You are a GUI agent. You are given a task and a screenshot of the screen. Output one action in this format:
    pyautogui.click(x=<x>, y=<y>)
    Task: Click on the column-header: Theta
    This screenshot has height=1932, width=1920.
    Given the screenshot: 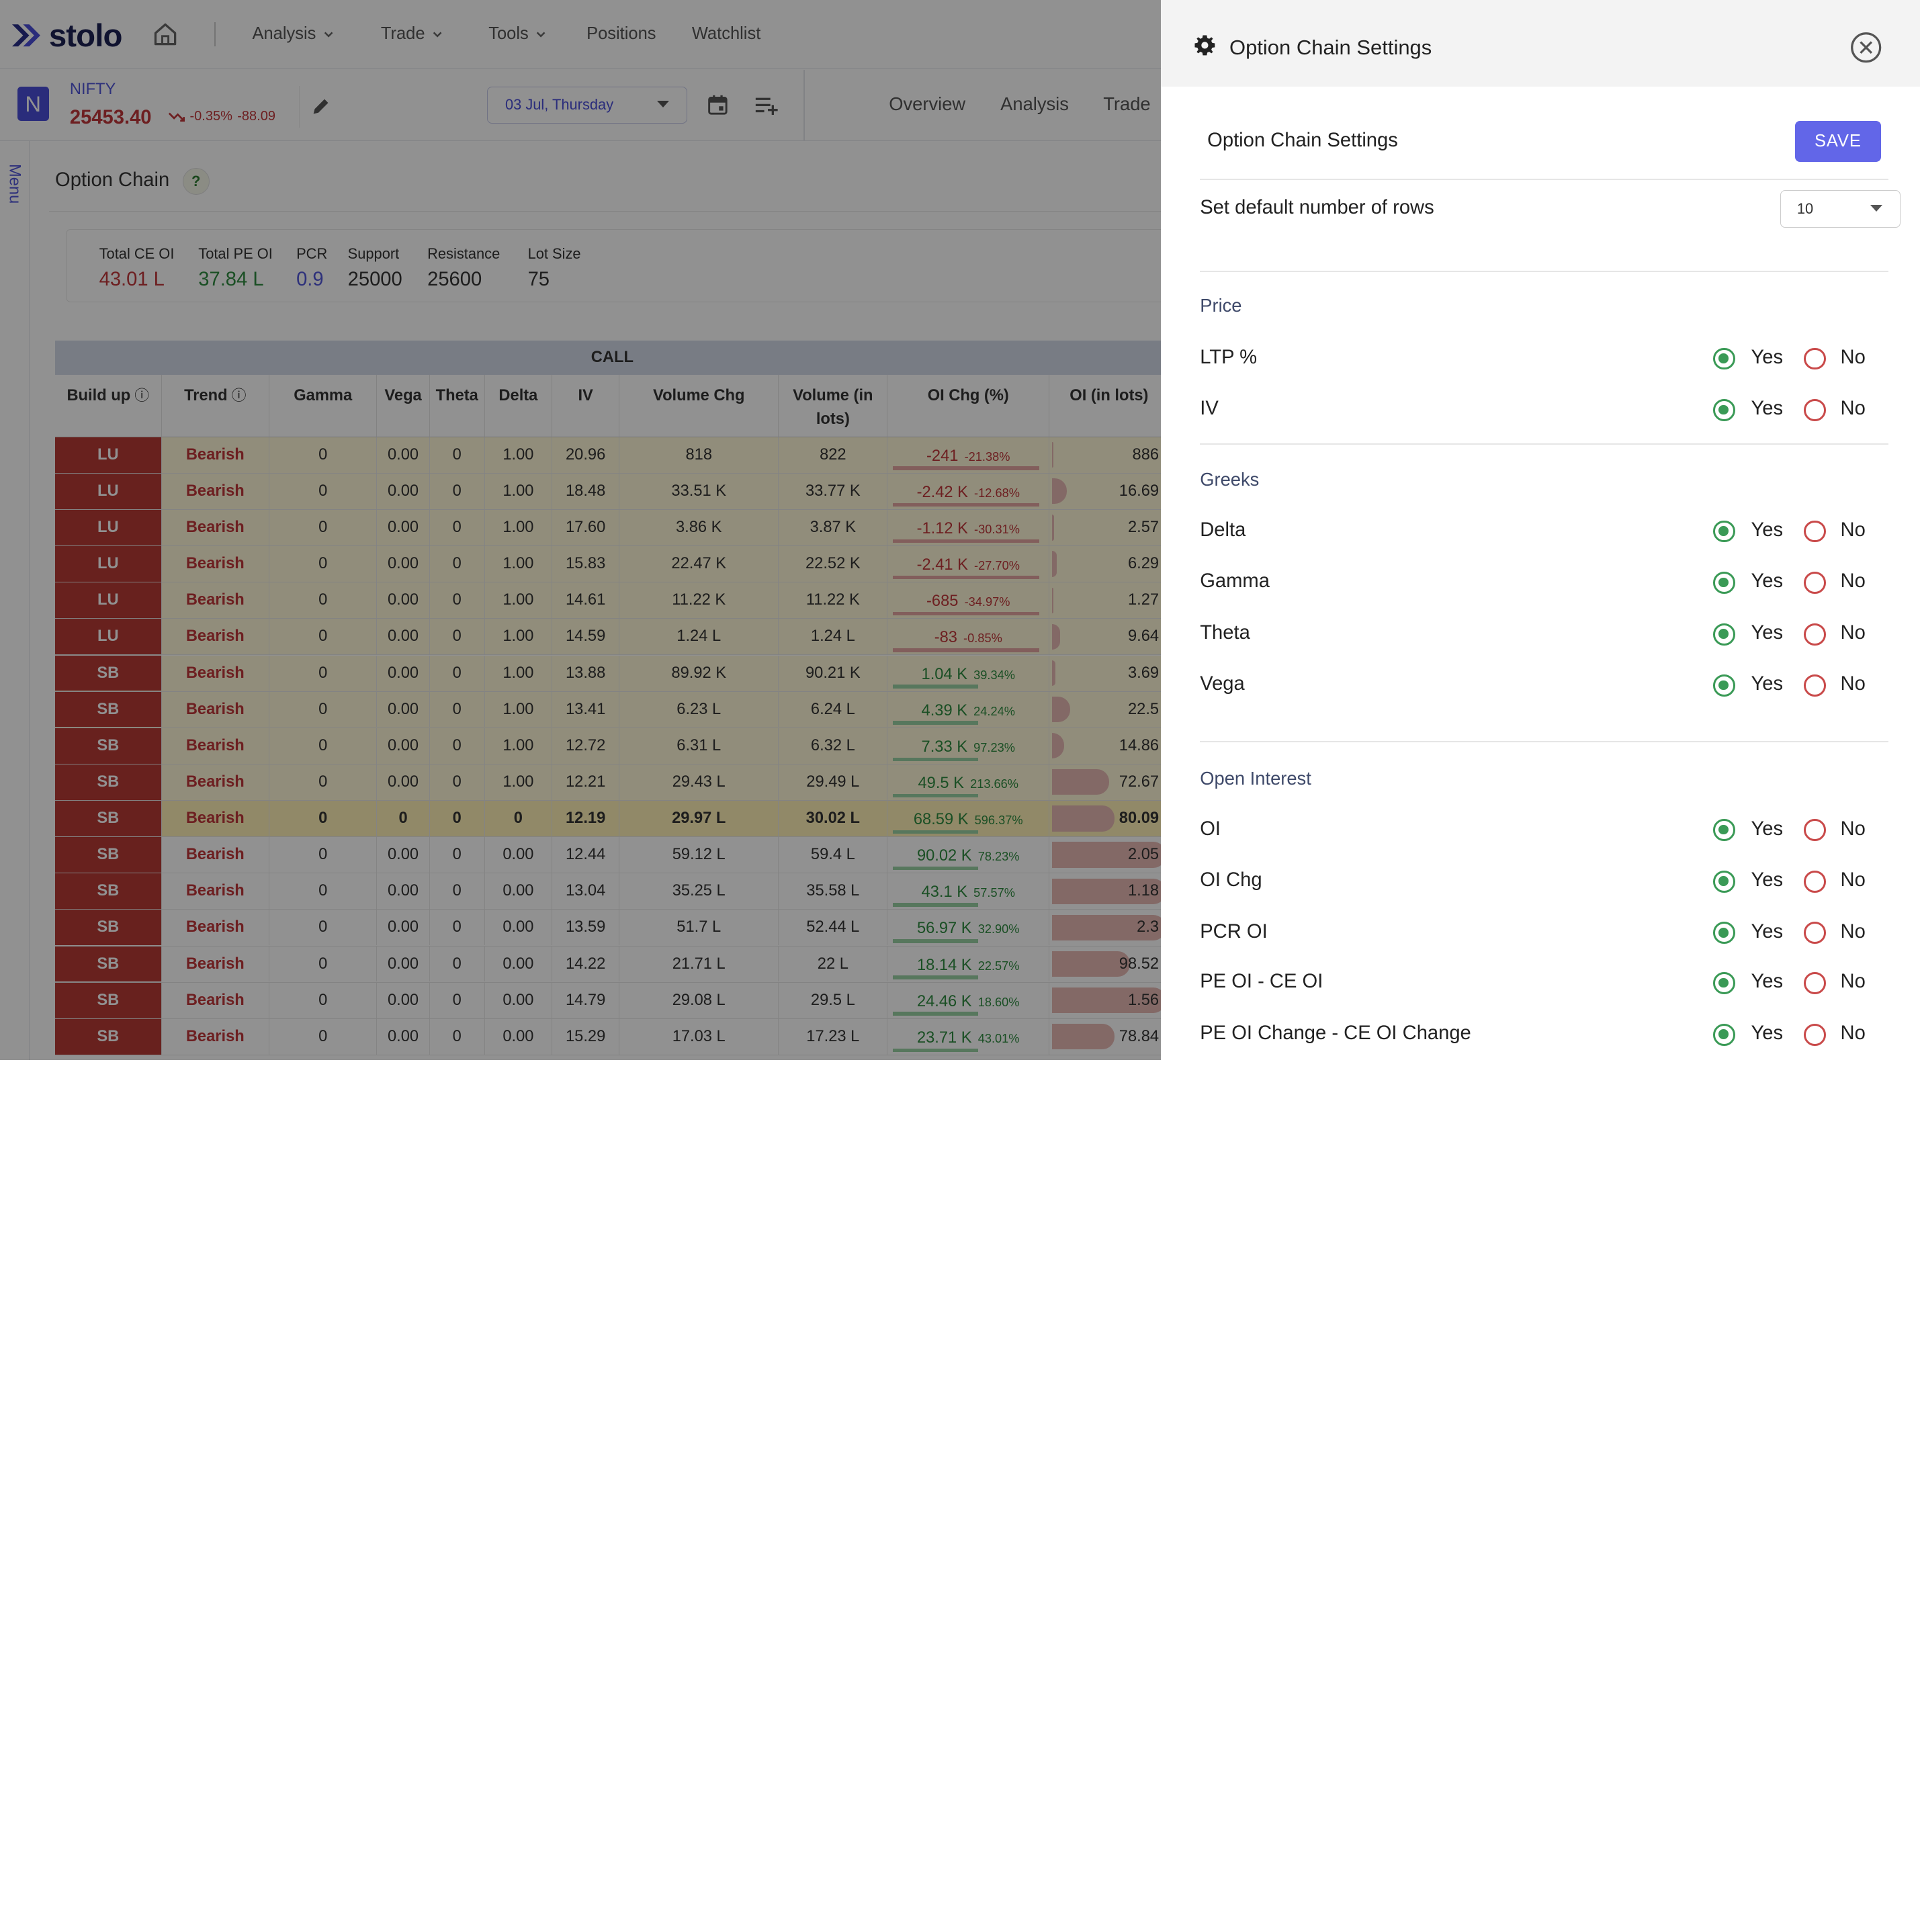 What is the action you would take?
    pyautogui.click(x=457, y=406)
    